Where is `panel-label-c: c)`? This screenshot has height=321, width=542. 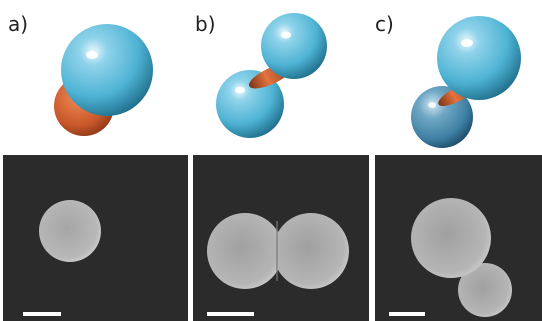 panel-label-c: c) is located at coordinates (384, 24).